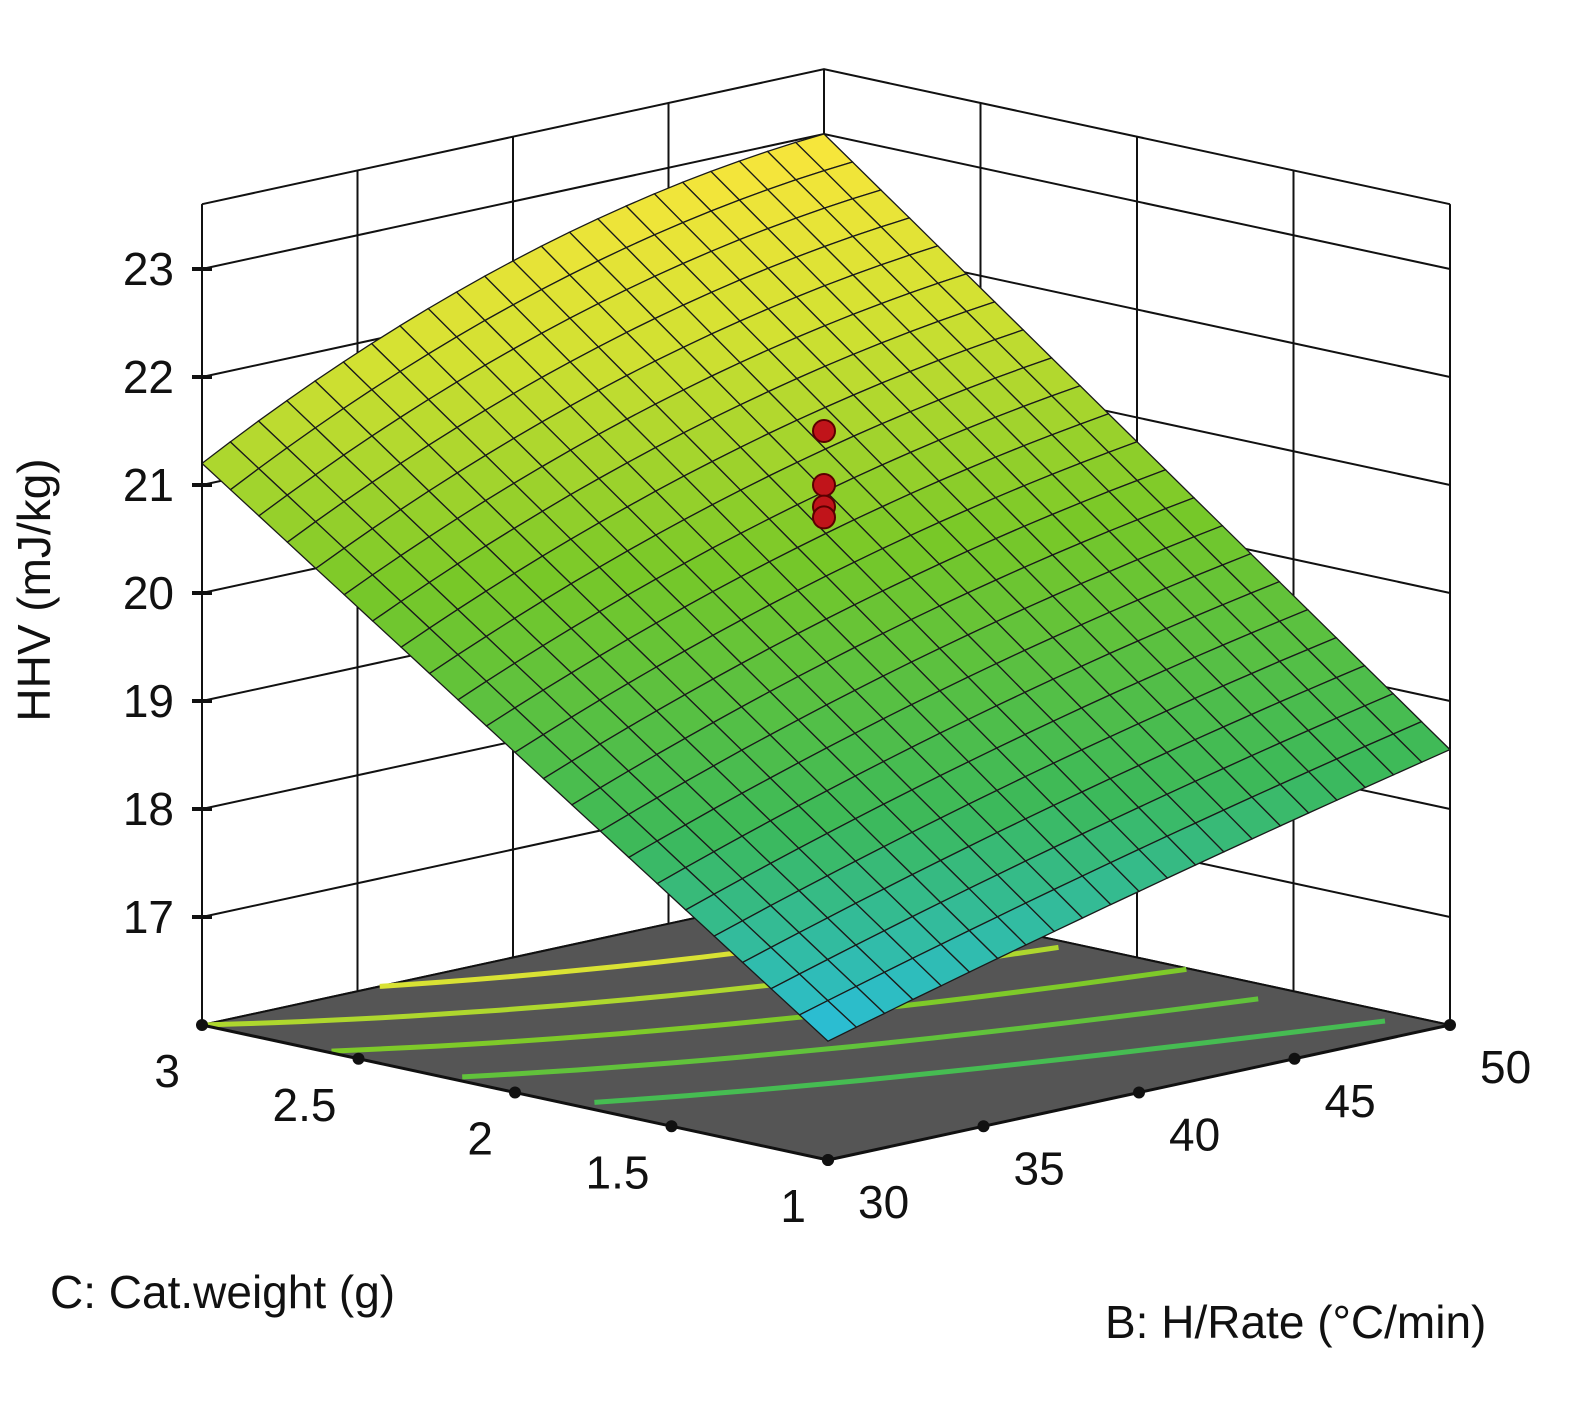 Image resolution: width=1575 pixels, height=1407 pixels. What do you see at coordinates (793, 1206) in the screenshot?
I see `y-tick-label: 1` at bounding box center [793, 1206].